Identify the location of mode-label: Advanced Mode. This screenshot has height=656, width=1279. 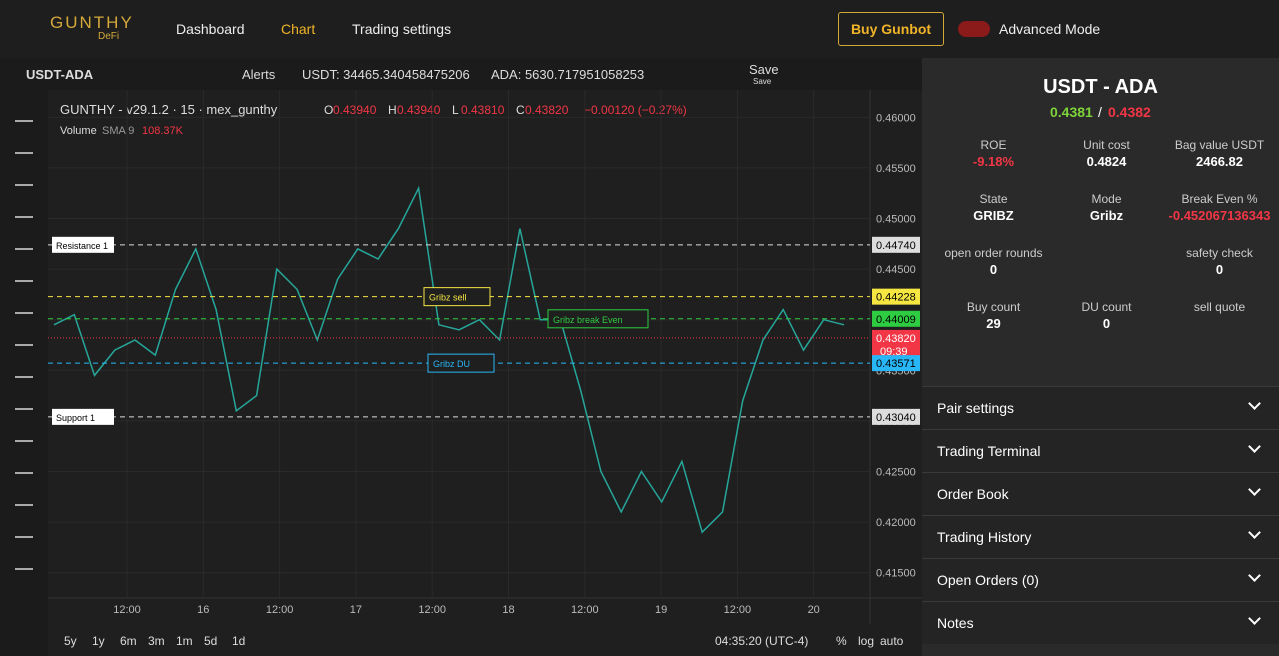
(1050, 29).